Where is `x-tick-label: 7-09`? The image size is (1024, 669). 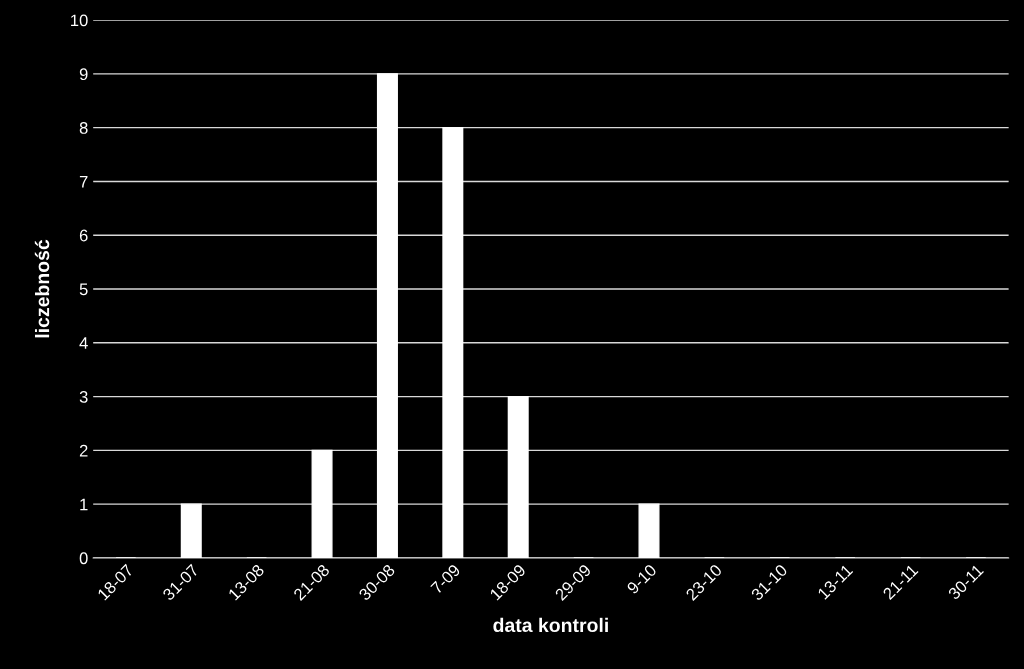
x-tick-label: 7-09 is located at coordinates (445, 579).